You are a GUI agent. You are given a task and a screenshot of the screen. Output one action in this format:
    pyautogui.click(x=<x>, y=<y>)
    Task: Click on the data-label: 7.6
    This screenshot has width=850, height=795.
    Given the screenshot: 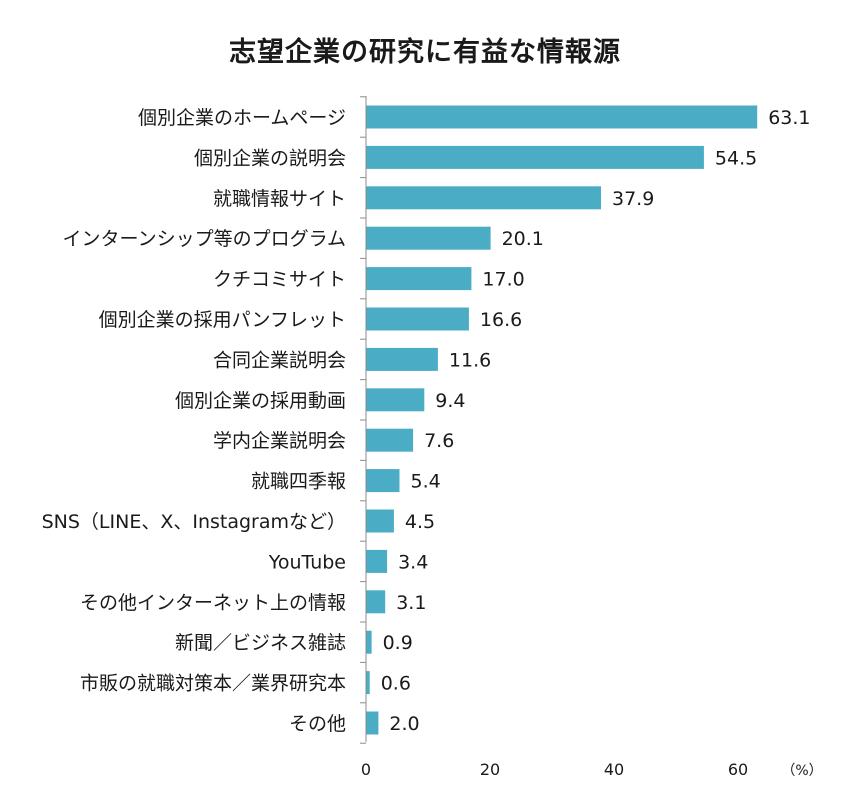 What is the action you would take?
    pyautogui.click(x=439, y=441)
    